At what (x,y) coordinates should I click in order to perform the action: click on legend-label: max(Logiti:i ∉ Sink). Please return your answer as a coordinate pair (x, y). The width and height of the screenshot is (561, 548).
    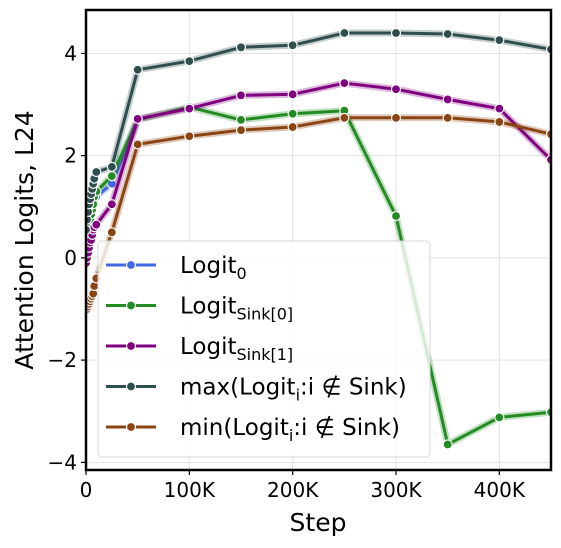
    Looking at the image, I should click on (293, 390).